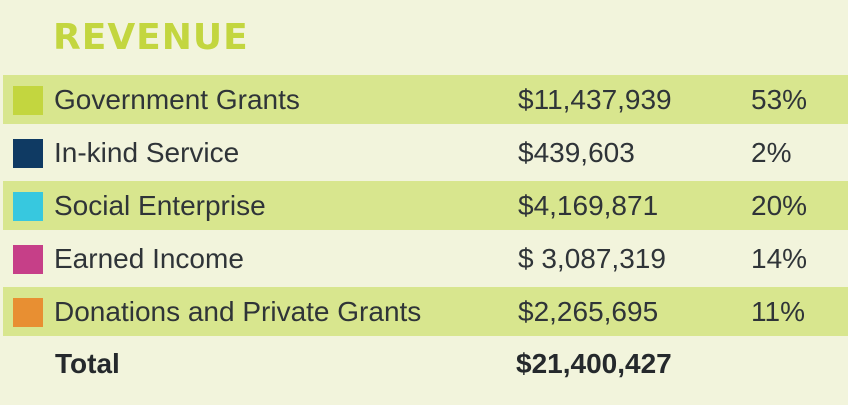 Image resolution: width=851 pixels, height=410 pixels. Describe the element at coordinates (771, 152) in the screenshot. I see `row-percent: 2%` at that location.